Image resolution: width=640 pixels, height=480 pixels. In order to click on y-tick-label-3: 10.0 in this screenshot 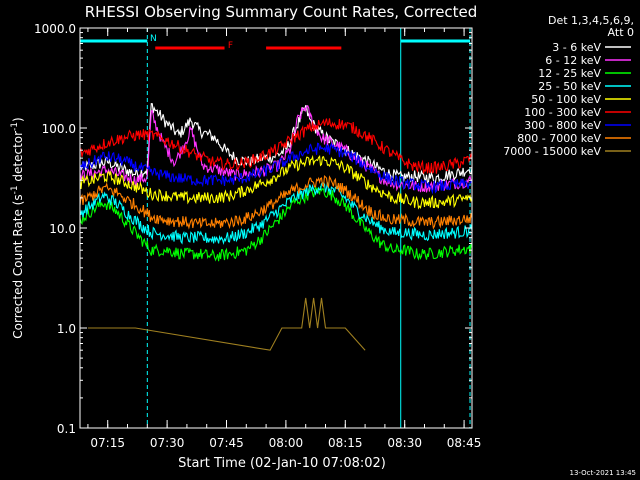, I will do `click(62, 229)`.